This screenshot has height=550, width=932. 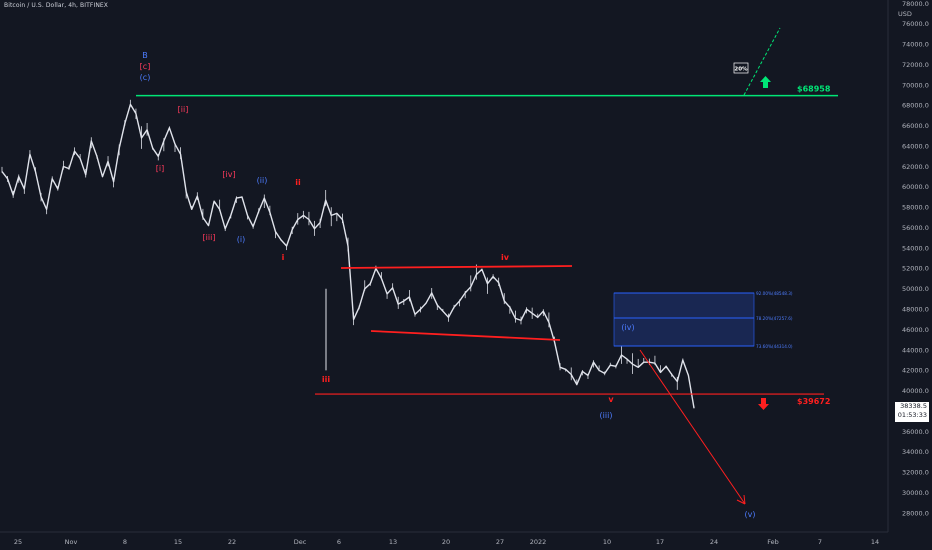 What do you see at coordinates (915, 187) in the screenshot?
I see `y-tick-label: 60000.0` at bounding box center [915, 187].